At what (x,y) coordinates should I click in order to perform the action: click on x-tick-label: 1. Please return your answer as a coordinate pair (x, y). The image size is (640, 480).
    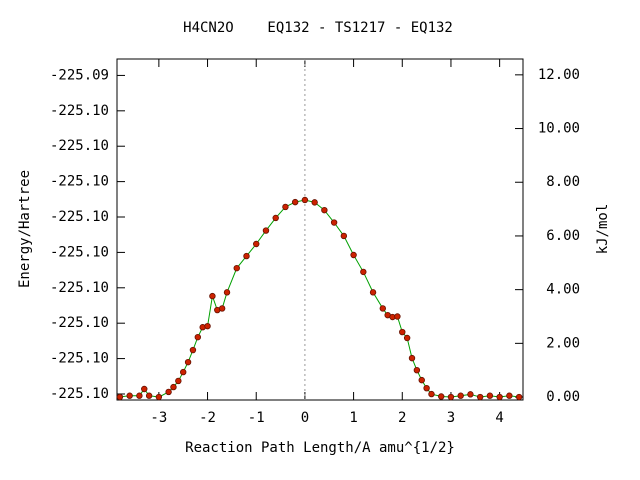
    Looking at the image, I should click on (353, 418).